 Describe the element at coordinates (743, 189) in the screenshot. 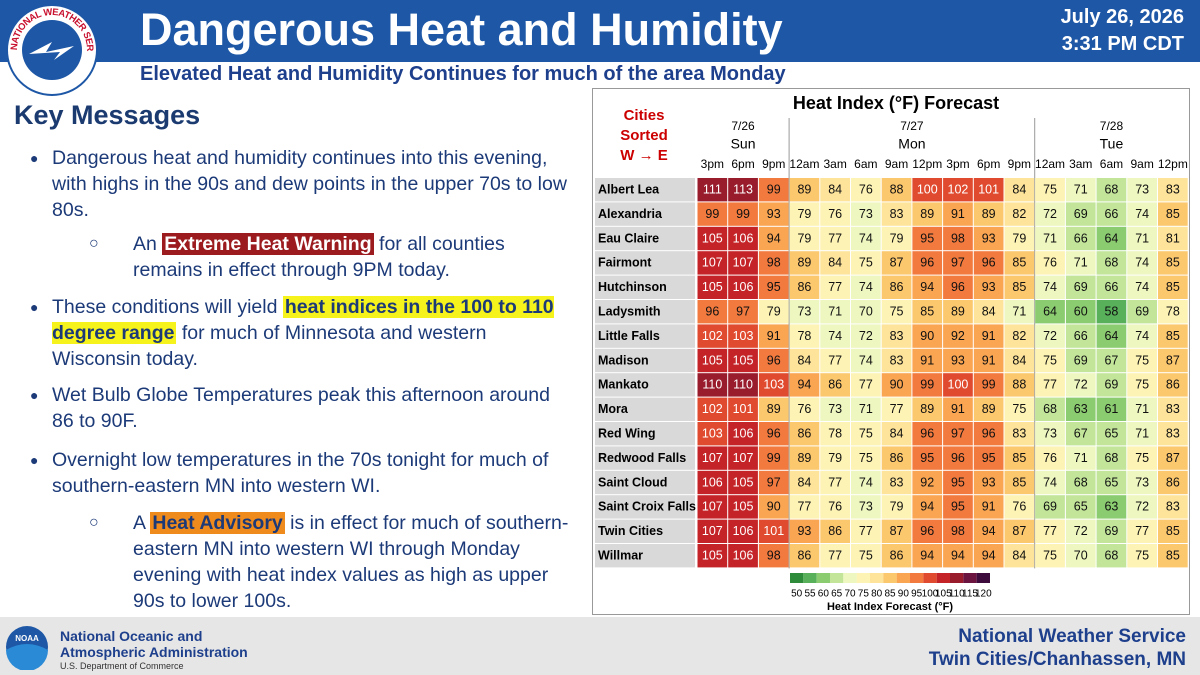

I see `heat-value: 113` at that location.